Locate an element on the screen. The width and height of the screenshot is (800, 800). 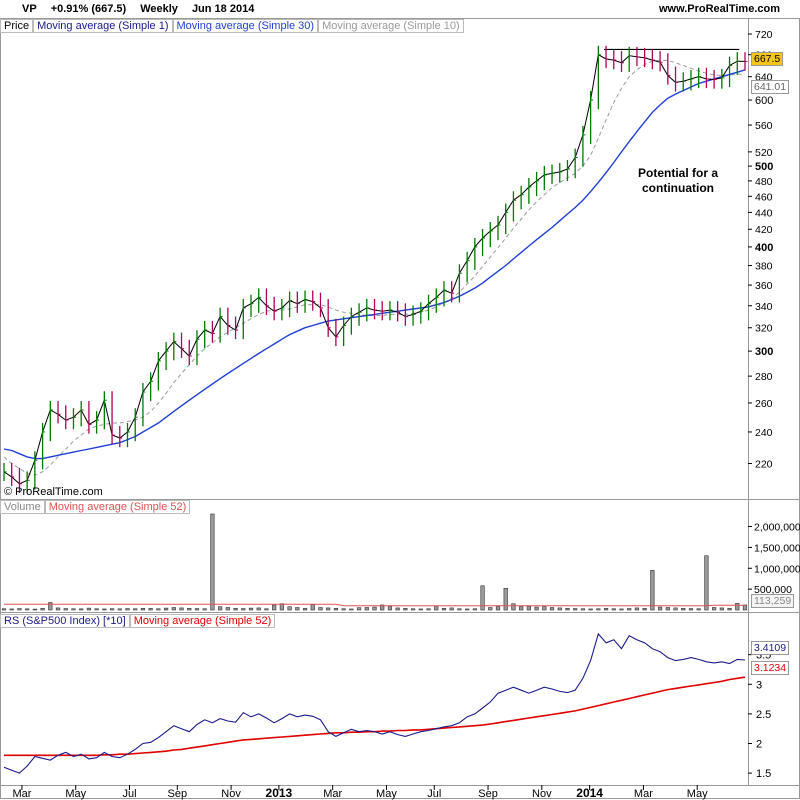
vol-ma-badge: 113,259 is located at coordinates (773, 601).